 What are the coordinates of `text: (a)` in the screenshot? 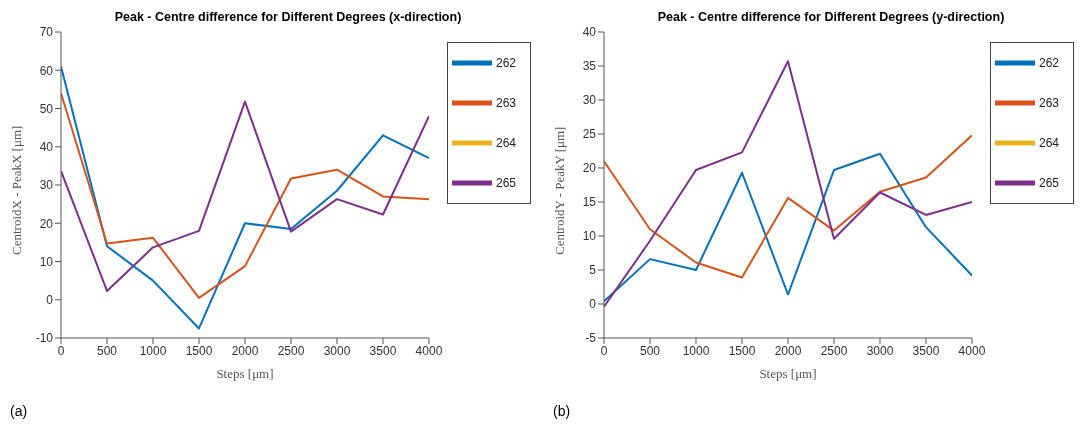 It's located at (19, 411).